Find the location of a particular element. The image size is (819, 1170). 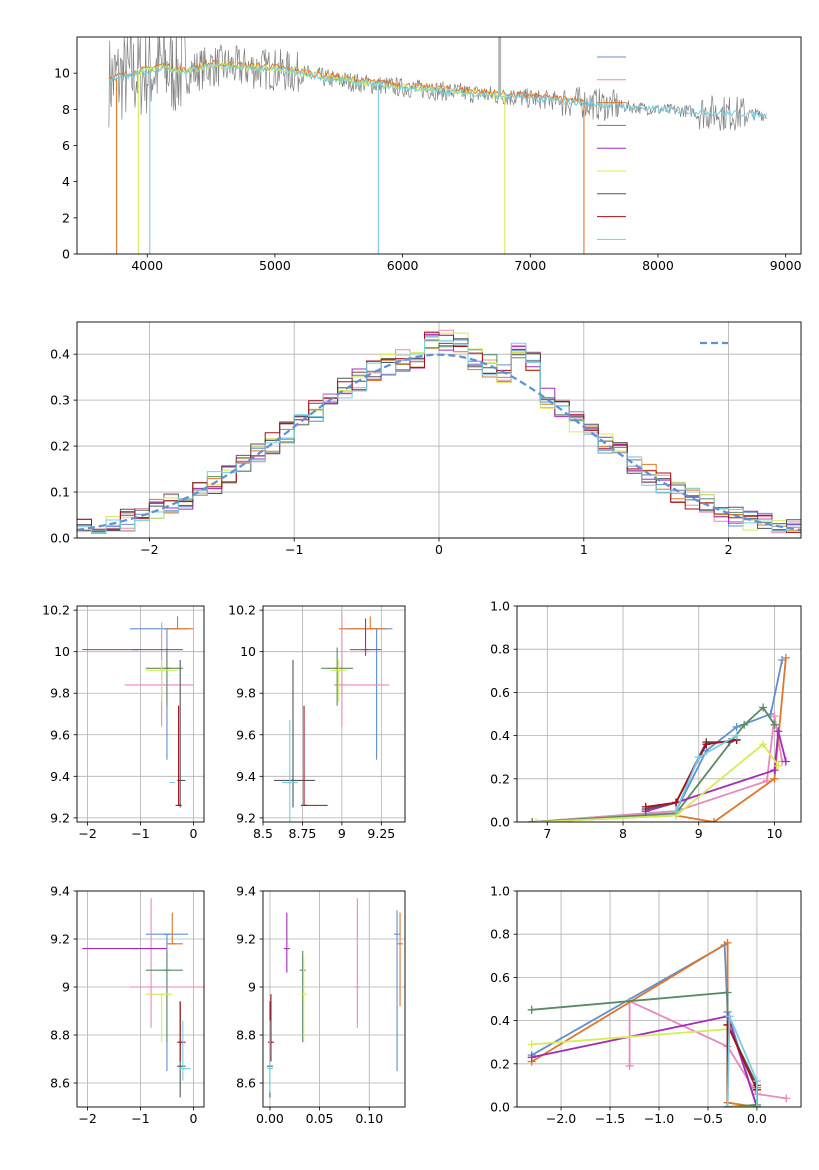

data-spectrum-line is located at coordinates (437, 84).